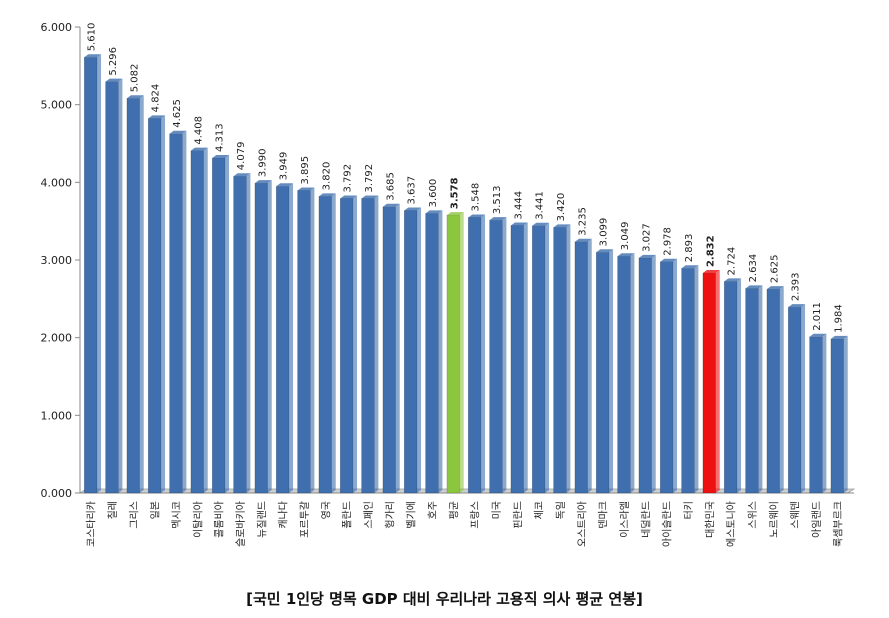 This screenshot has width=889, height=618. I want to click on category-label: 그리스, so click(134, 515).